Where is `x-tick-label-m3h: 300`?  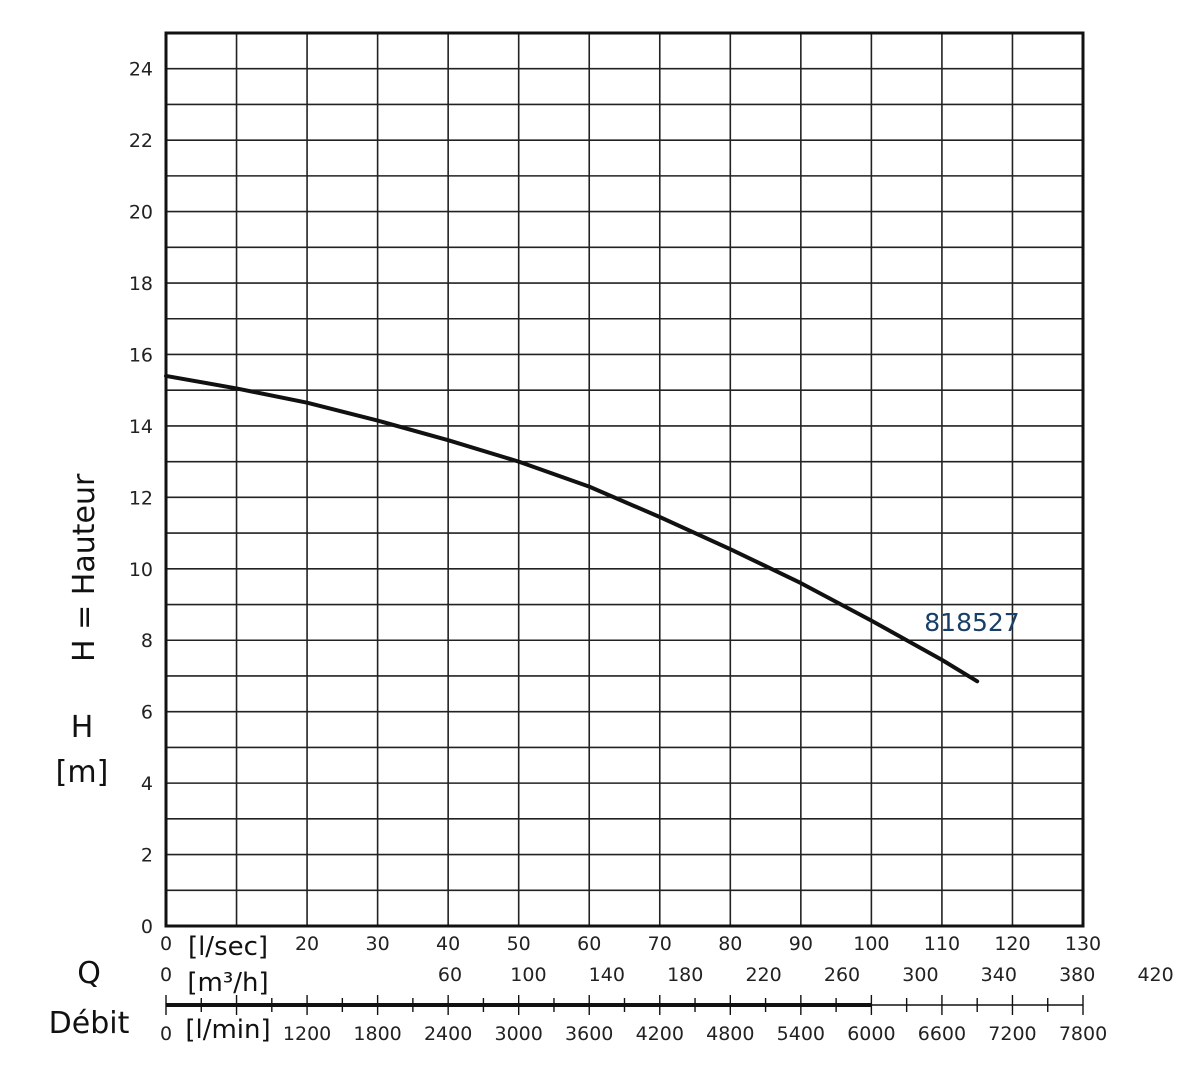
x-tick-label-m3h: 300 is located at coordinates (920, 975).